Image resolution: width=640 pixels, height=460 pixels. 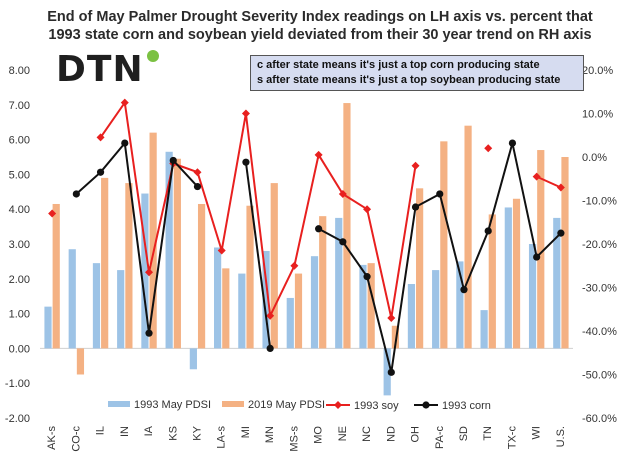 What do you see at coordinates (101, 430) in the screenshot?
I see `category-label: IL` at bounding box center [101, 430].